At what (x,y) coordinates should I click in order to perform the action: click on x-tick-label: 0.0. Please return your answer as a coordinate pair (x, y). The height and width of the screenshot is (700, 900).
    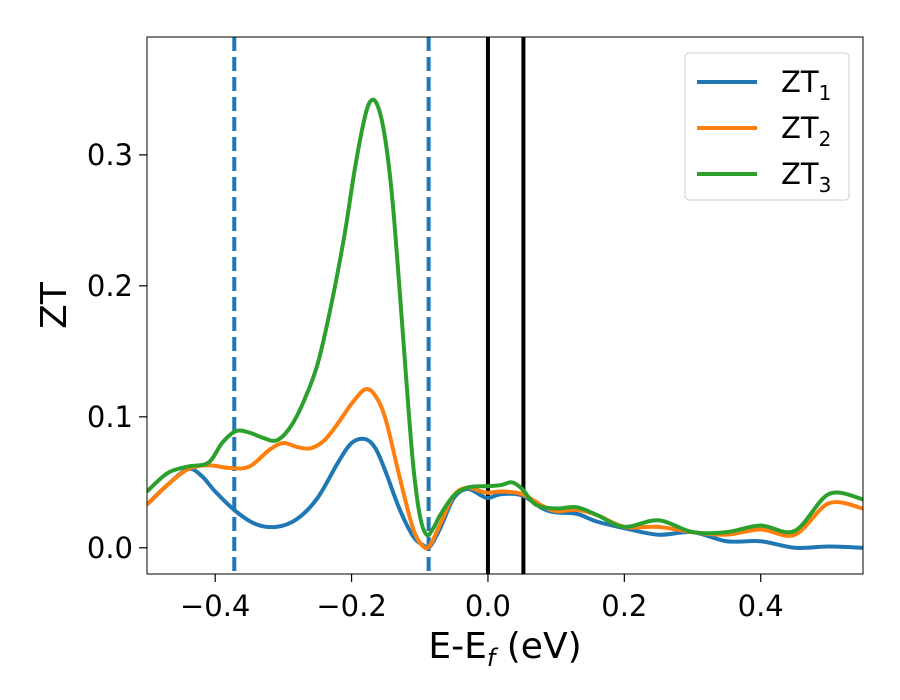
    Looking at the image, I should click on (488, 606).